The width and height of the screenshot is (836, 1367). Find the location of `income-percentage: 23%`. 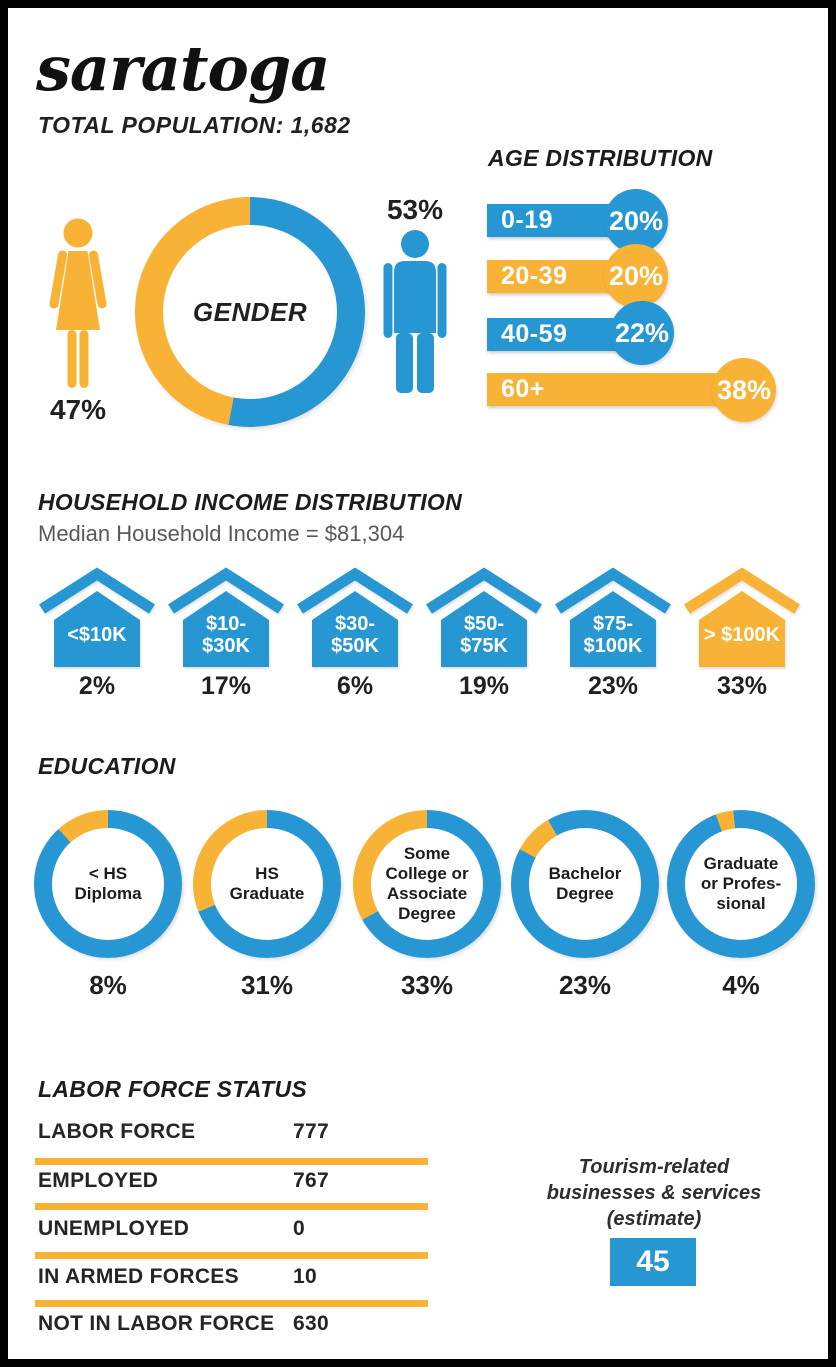

income-percentage: 23% is located at coordinates (613, 686).